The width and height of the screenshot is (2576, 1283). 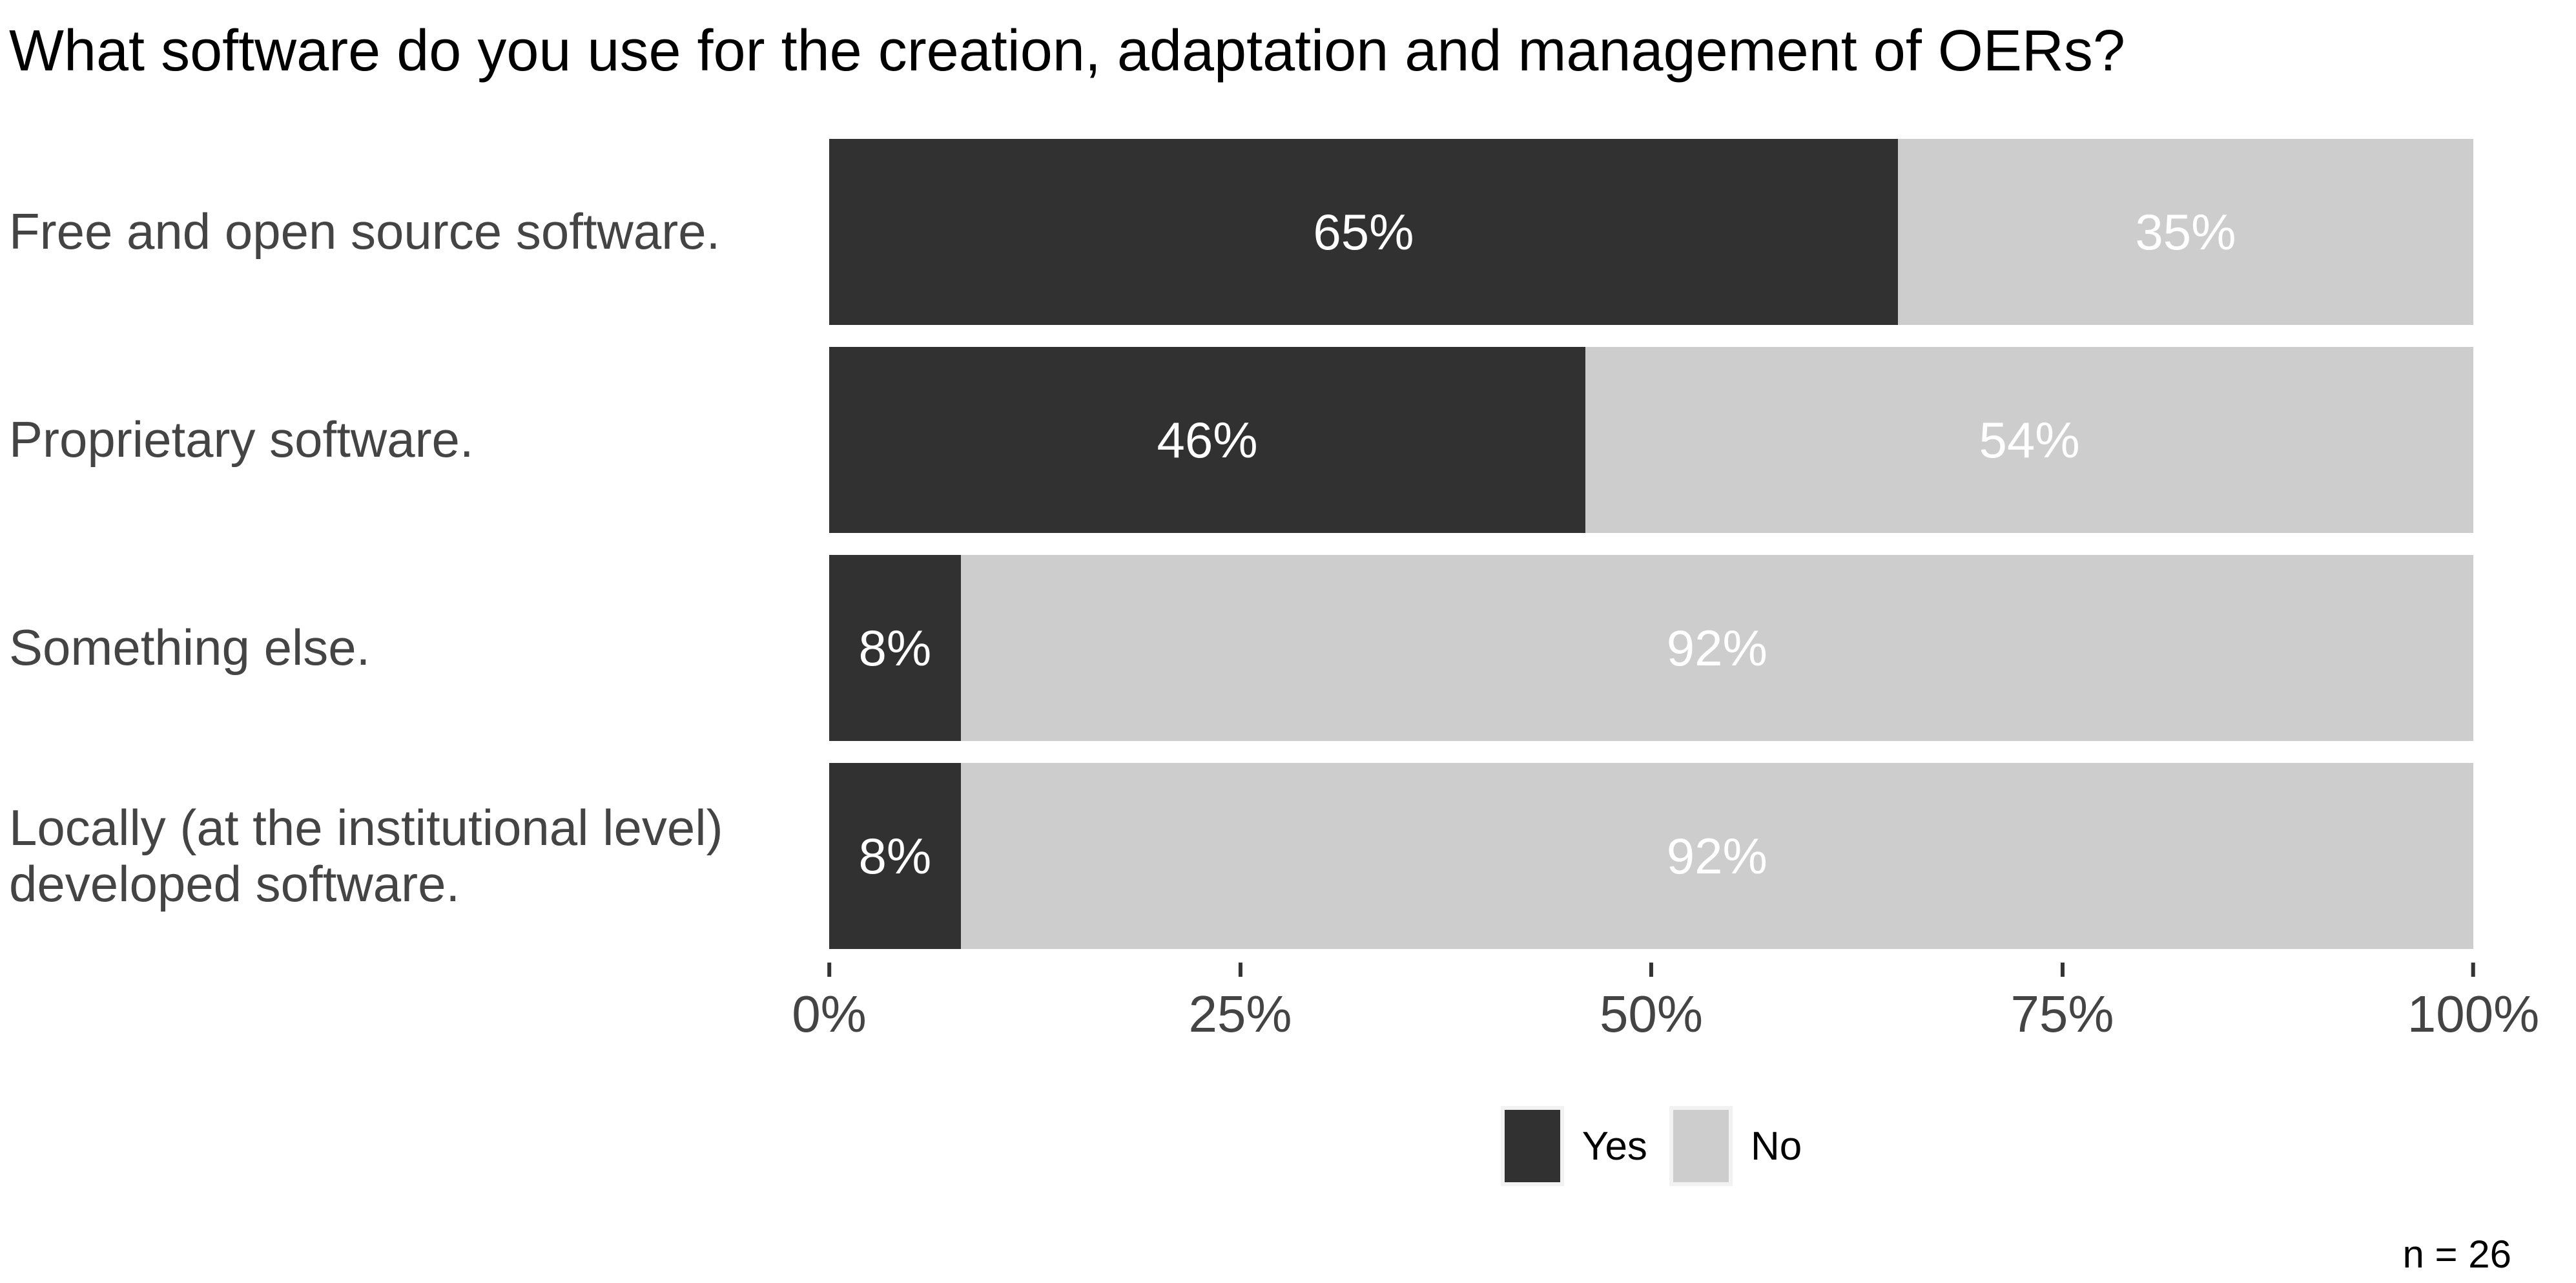 I want to click on bar-segment-no: 54%, so click(x=2029, y=440).